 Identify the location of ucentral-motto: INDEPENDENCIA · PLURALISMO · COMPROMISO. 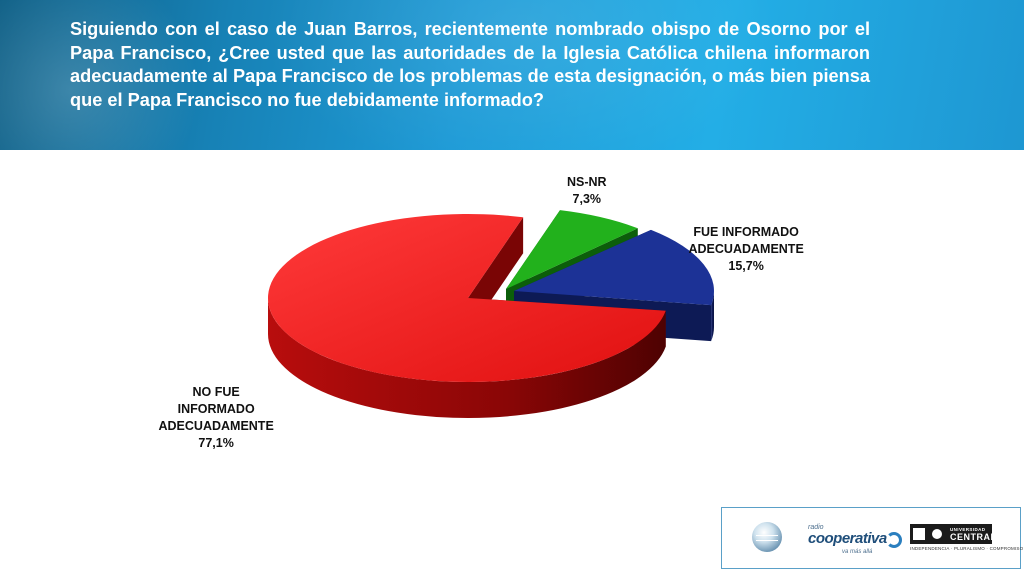
(967, 548).